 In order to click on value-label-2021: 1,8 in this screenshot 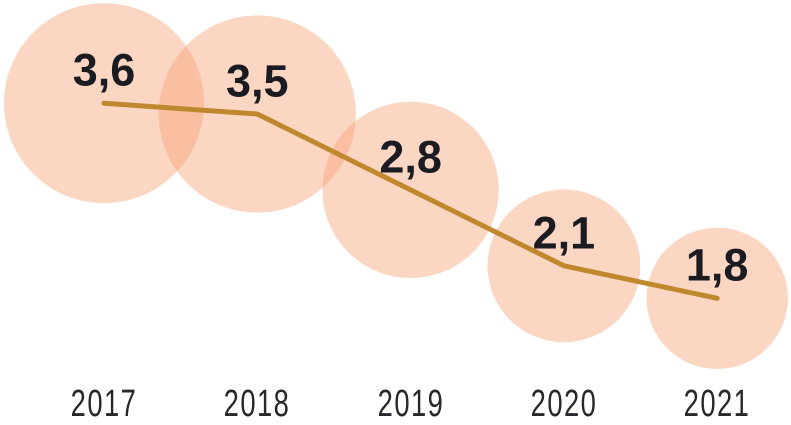, I will do `click(717, 265)`.